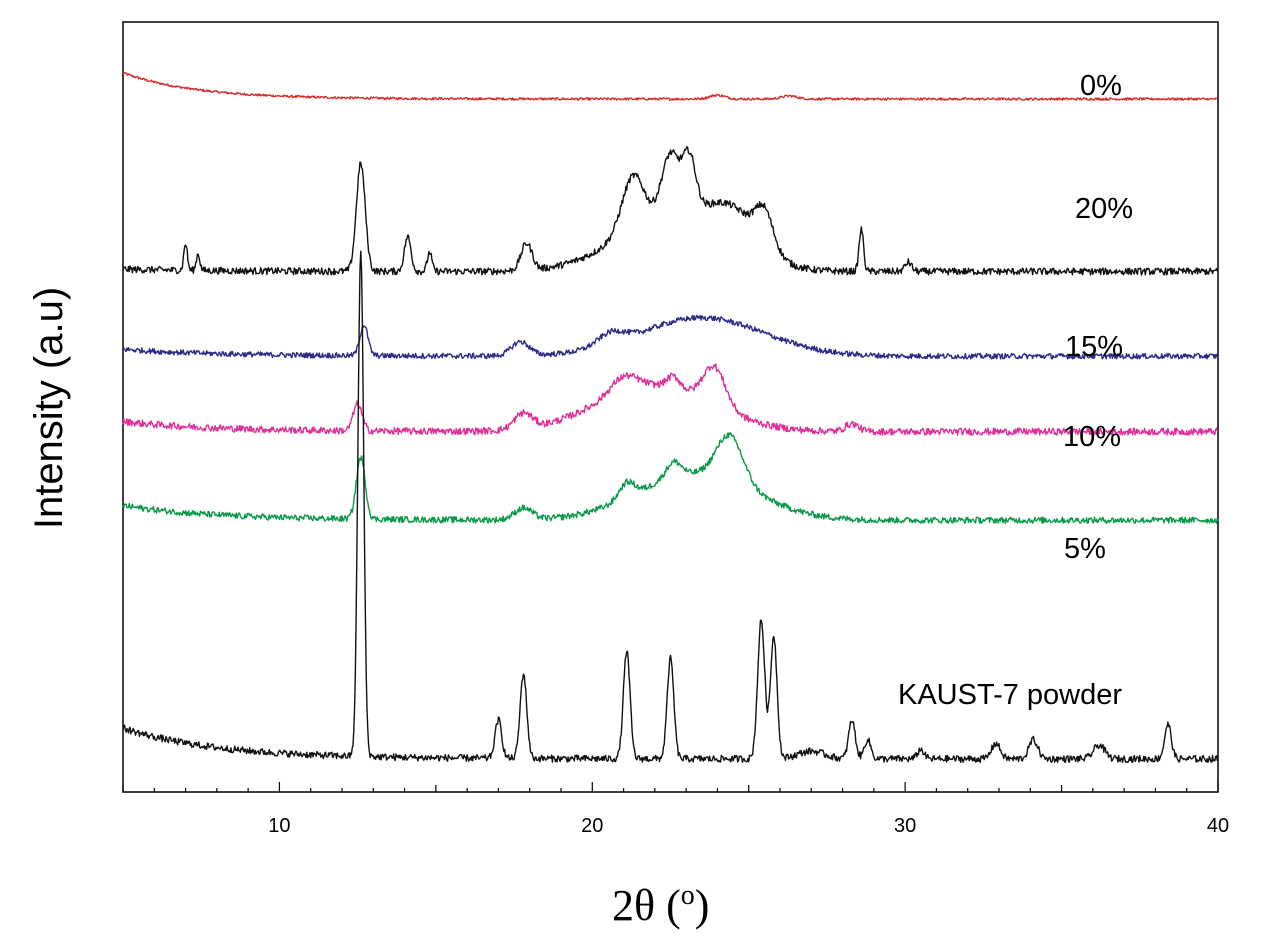 This screenshot has height=936, width=1261. Describe the element at coordinates (675, 809) in the screenshot. I see `x-ticks: 10 20 30 40` at that location.